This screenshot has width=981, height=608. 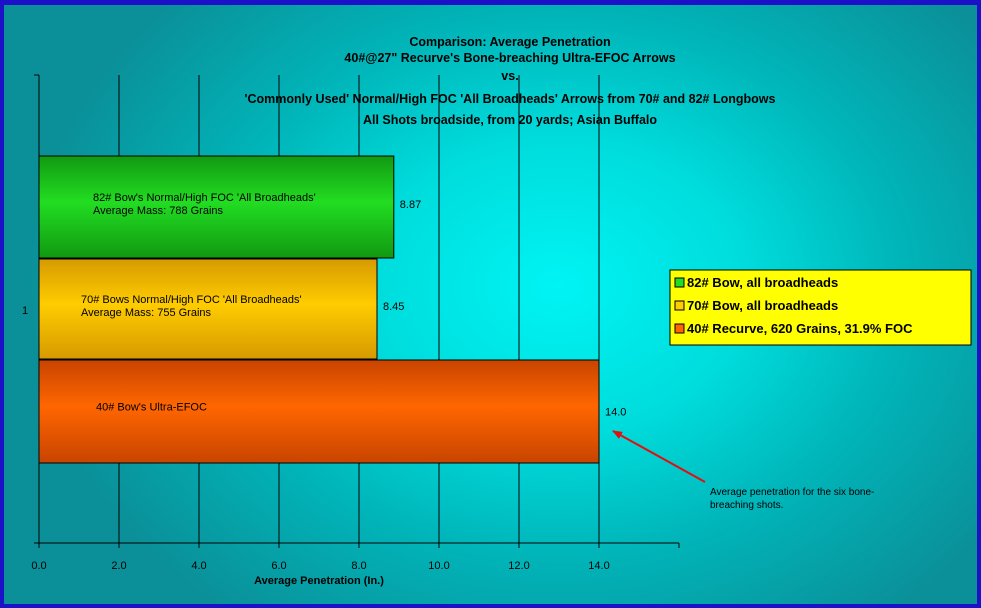 I want to click on legend-entry: 40# Recurve, 620 Grains, 31.9% FOC, so click(x=800, y=328).